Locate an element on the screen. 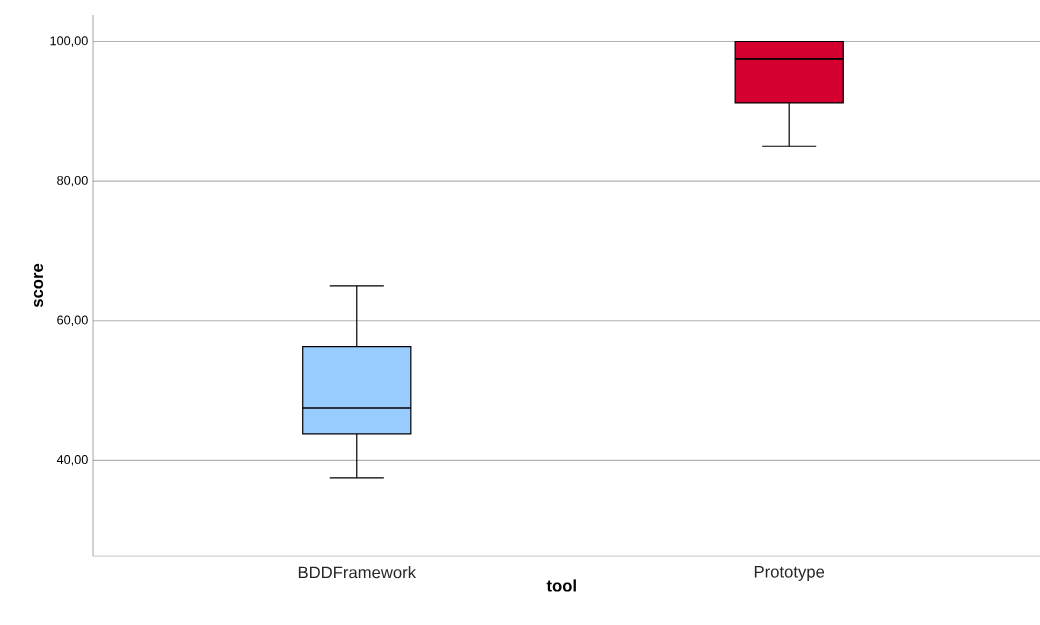 The image size is (1040, 625). y-tick-label: 60,00 is located at coordinates (72, 320).